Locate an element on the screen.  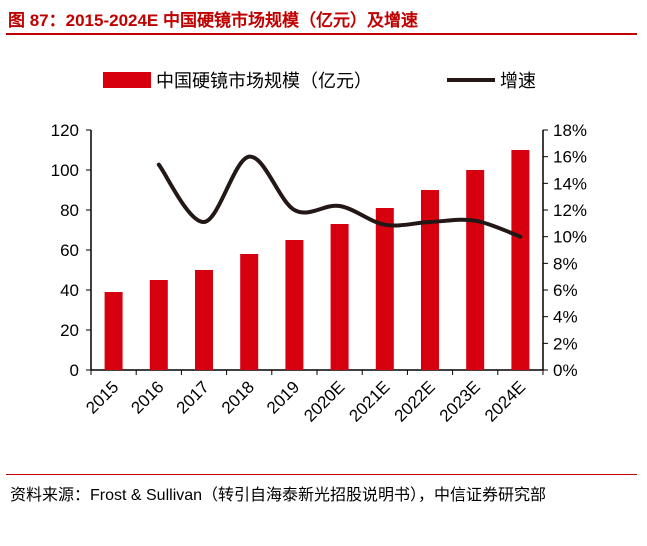
right-tick-label: 8% is located at coordinates (565, 263).